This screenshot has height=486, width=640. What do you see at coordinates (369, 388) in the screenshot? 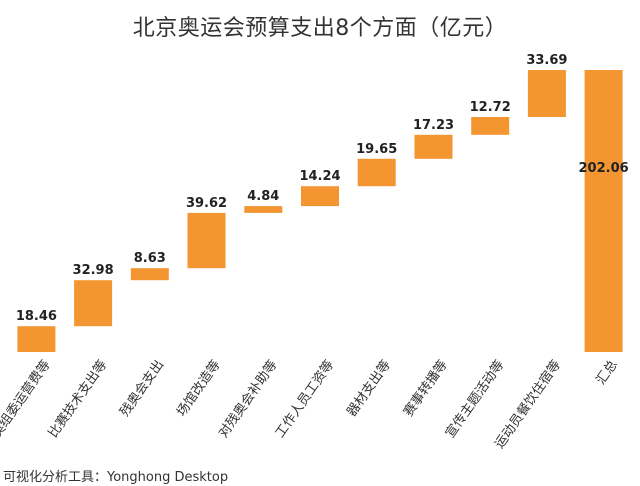
I see `x-tick-label-6: 器材支出等` at bounding box center [369, 388].